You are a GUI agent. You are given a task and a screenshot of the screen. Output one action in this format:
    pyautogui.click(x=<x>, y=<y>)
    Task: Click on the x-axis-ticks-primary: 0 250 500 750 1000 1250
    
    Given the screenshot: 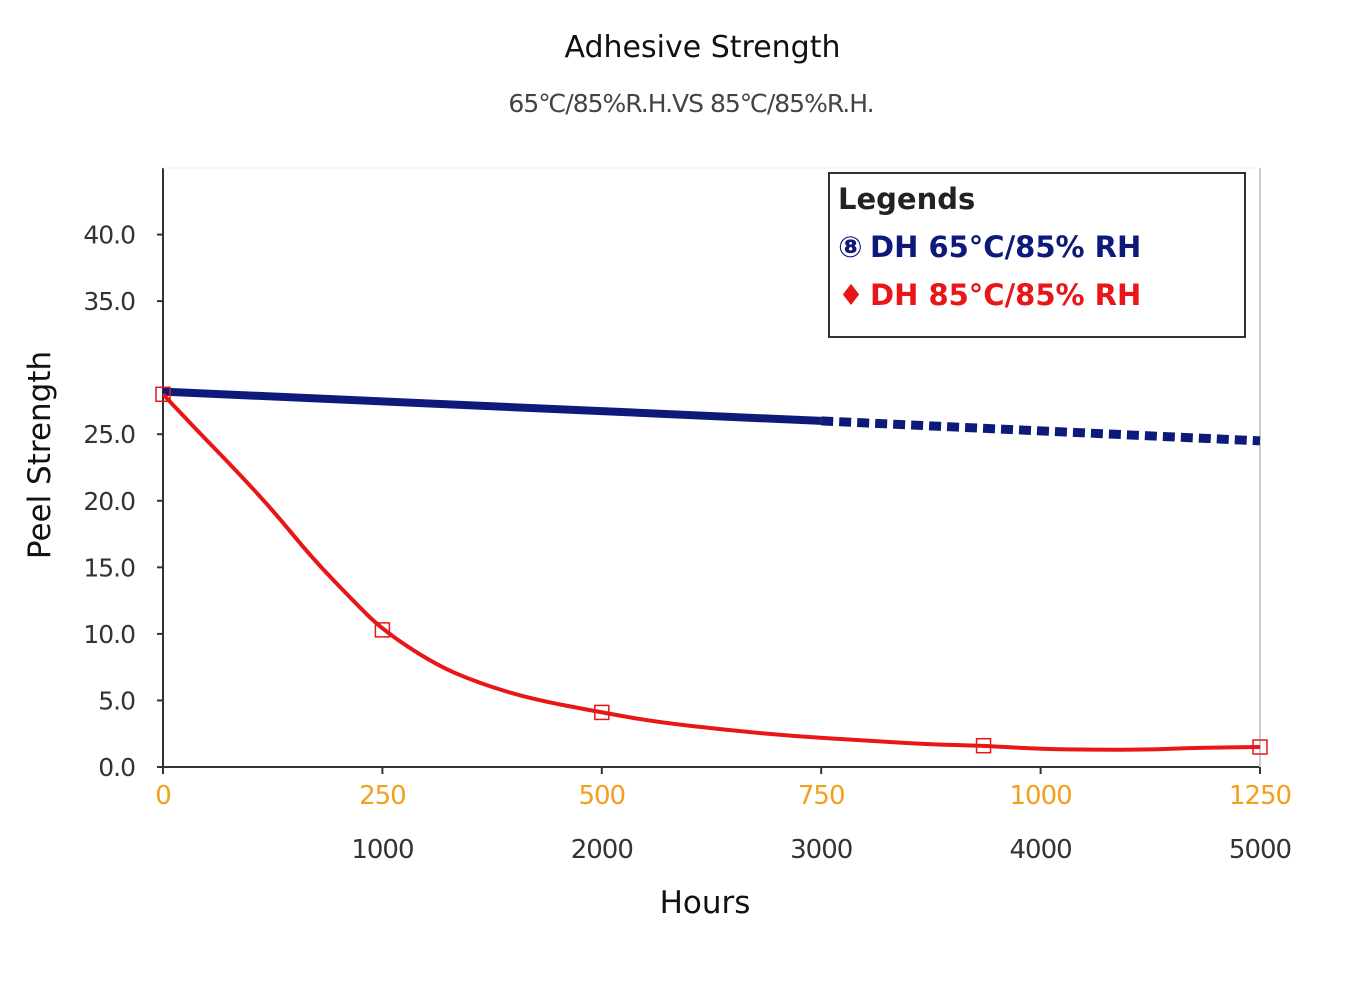 What is the action you would take?
    pyautogui.click(x=723, y=789)
    